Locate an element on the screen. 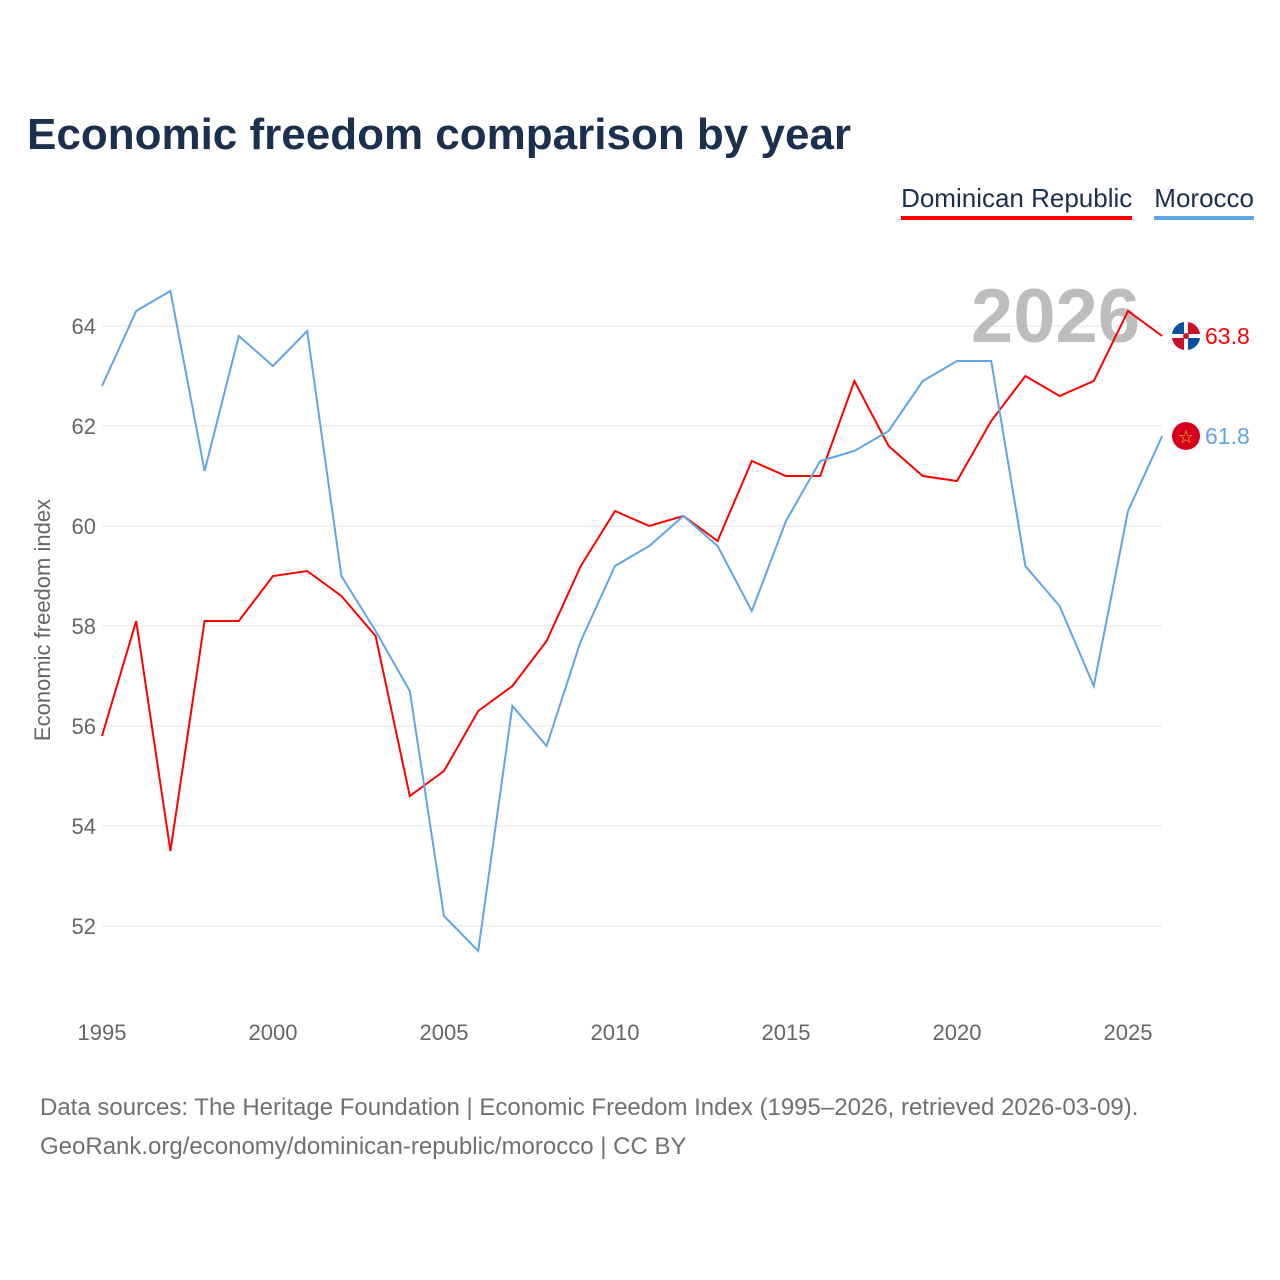  legend-morocco: Morocco is located at coordinates (1204, 201).